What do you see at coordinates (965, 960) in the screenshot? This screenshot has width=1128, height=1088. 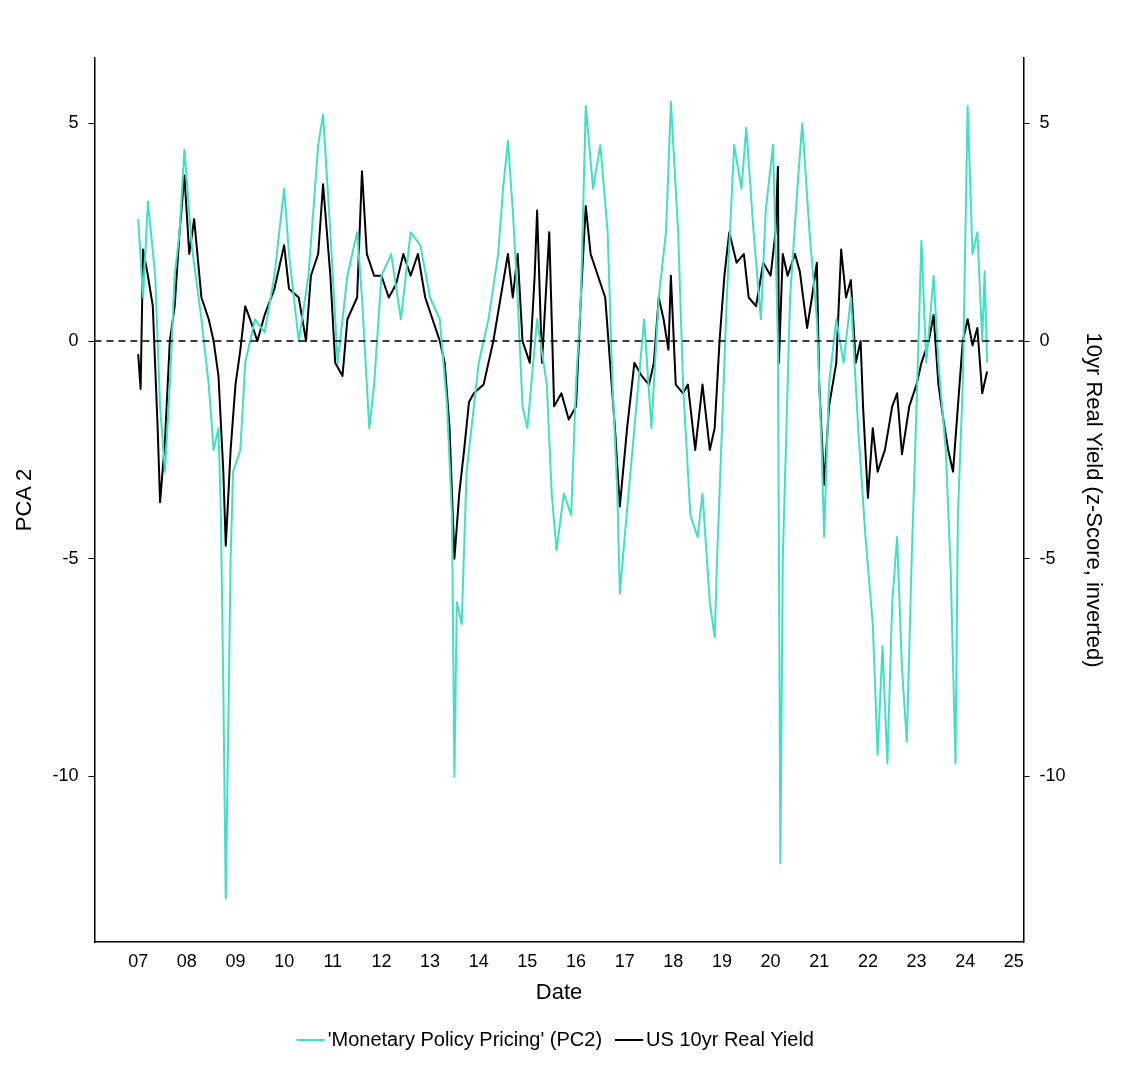 I see `x-tick-label: 24` at bounding box center [965, 960].